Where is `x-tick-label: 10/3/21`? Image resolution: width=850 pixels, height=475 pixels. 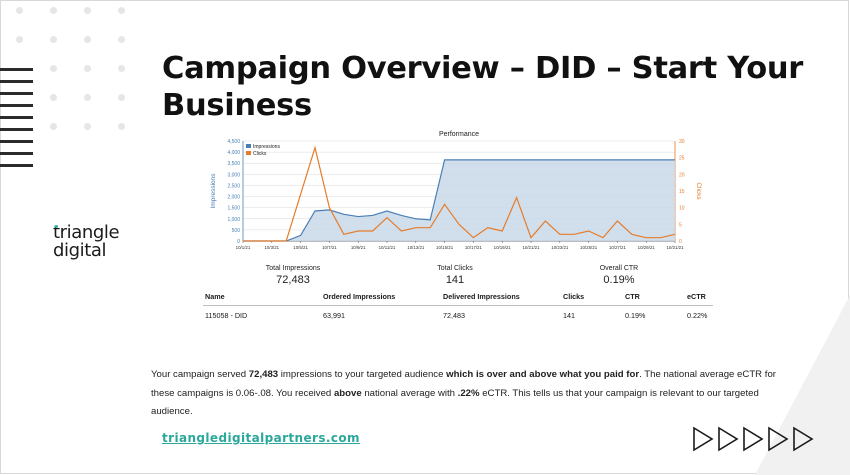
x-tick-label: 10/3/21 is located at coordinates (271, 247).